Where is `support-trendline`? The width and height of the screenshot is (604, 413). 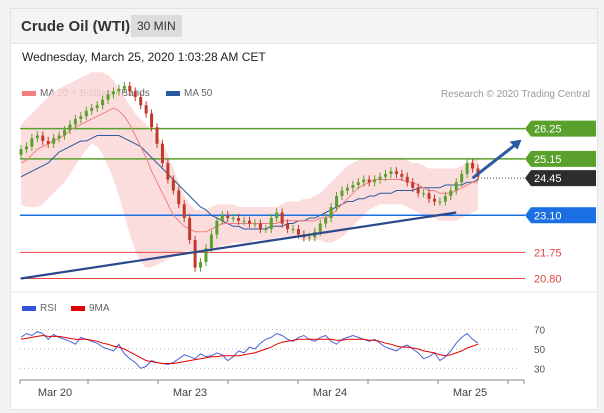
support-trendline is located at coordinates (238, 245).